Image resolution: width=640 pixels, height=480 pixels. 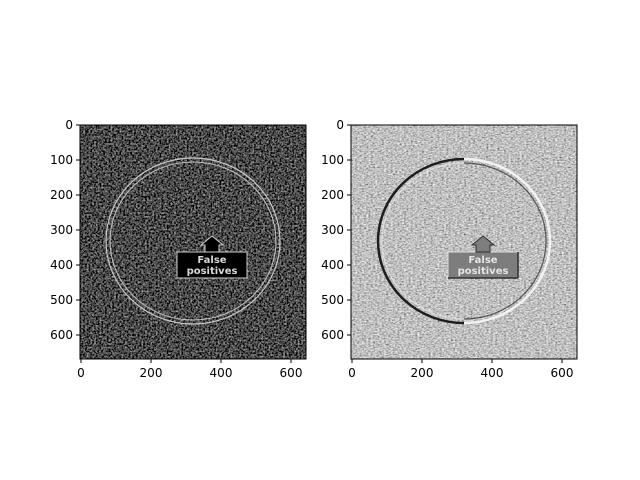 I want to click on emboss-line-2: positives, so click(x=483, y=271).